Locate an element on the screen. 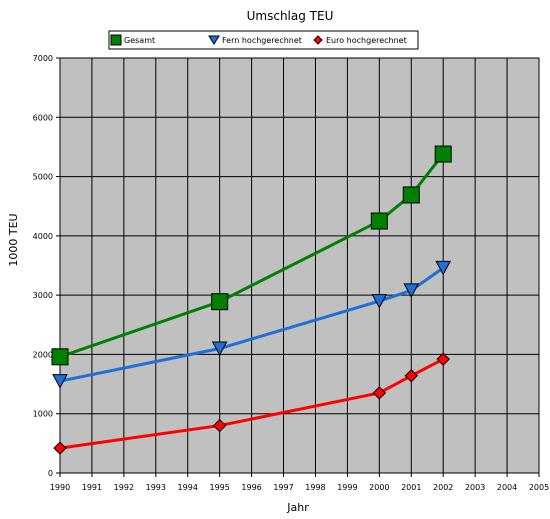 This screenshot has width=550, height=519. x-tick-label: 1999 is located at coordinates (347, 487).